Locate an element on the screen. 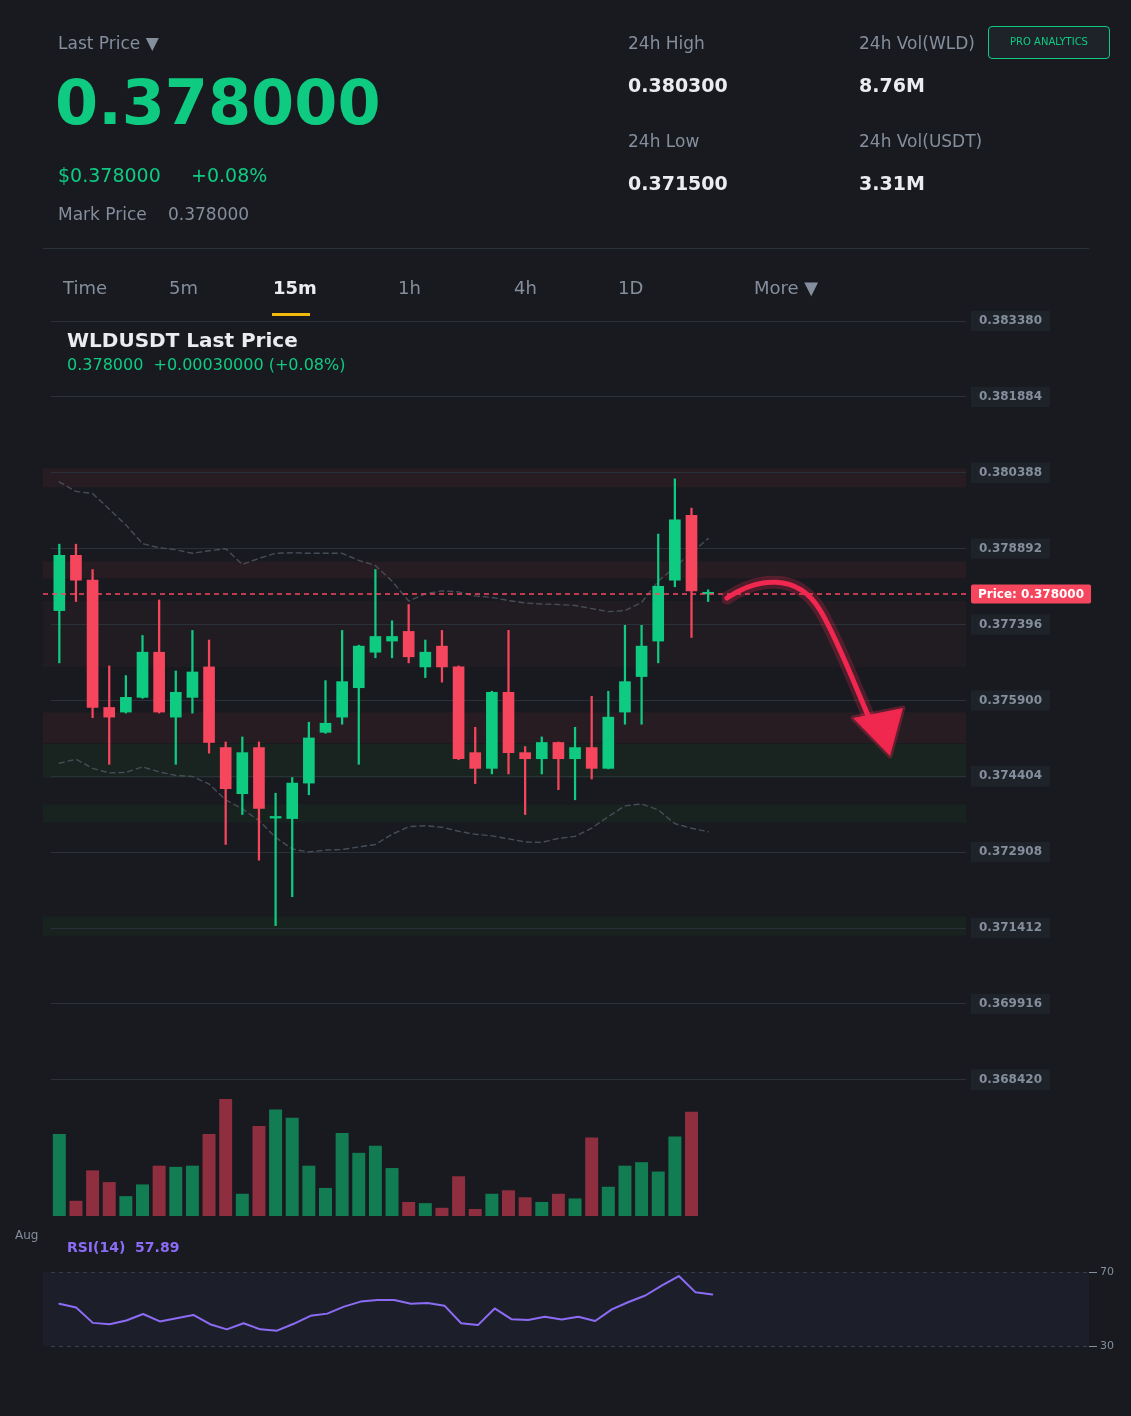 The height and width of the screenshot is (1416, 1131). text: Aug is located at coordinates (27, 1235).